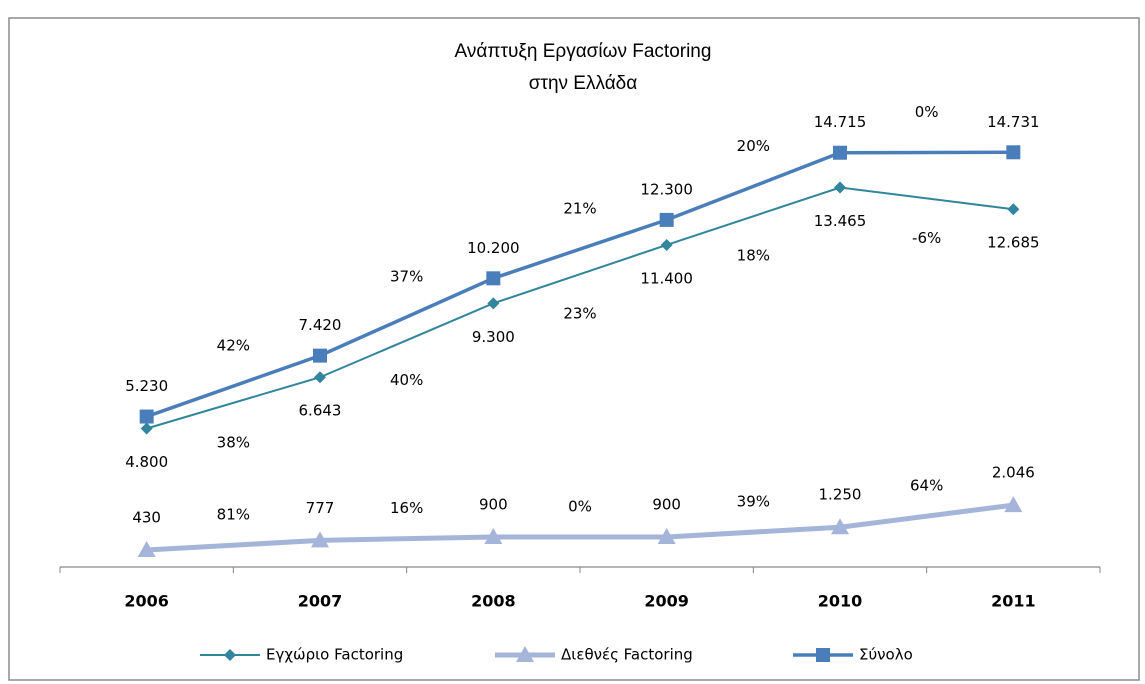  Describe the element at coordinates (627, 655) in the screenshot. I see `legend-label: Διεθνές Factoring` at that location.